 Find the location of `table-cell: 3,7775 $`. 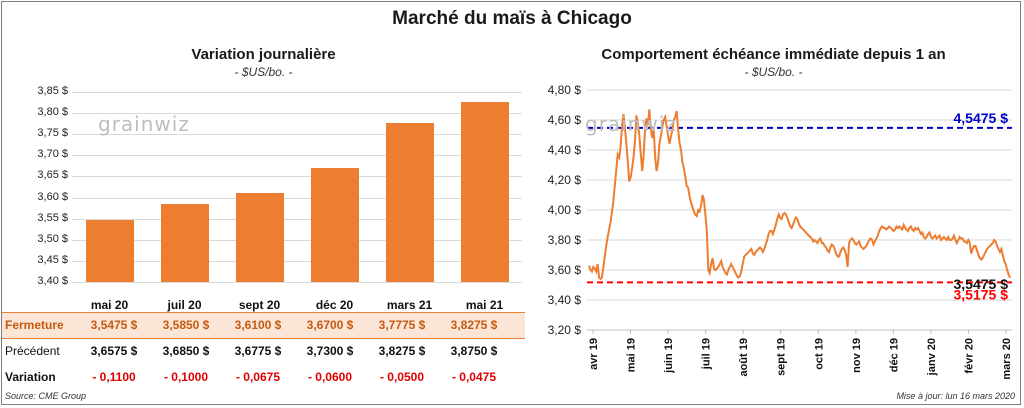

table-cell: 3,7775 $ is located at coordinates (402, 325).